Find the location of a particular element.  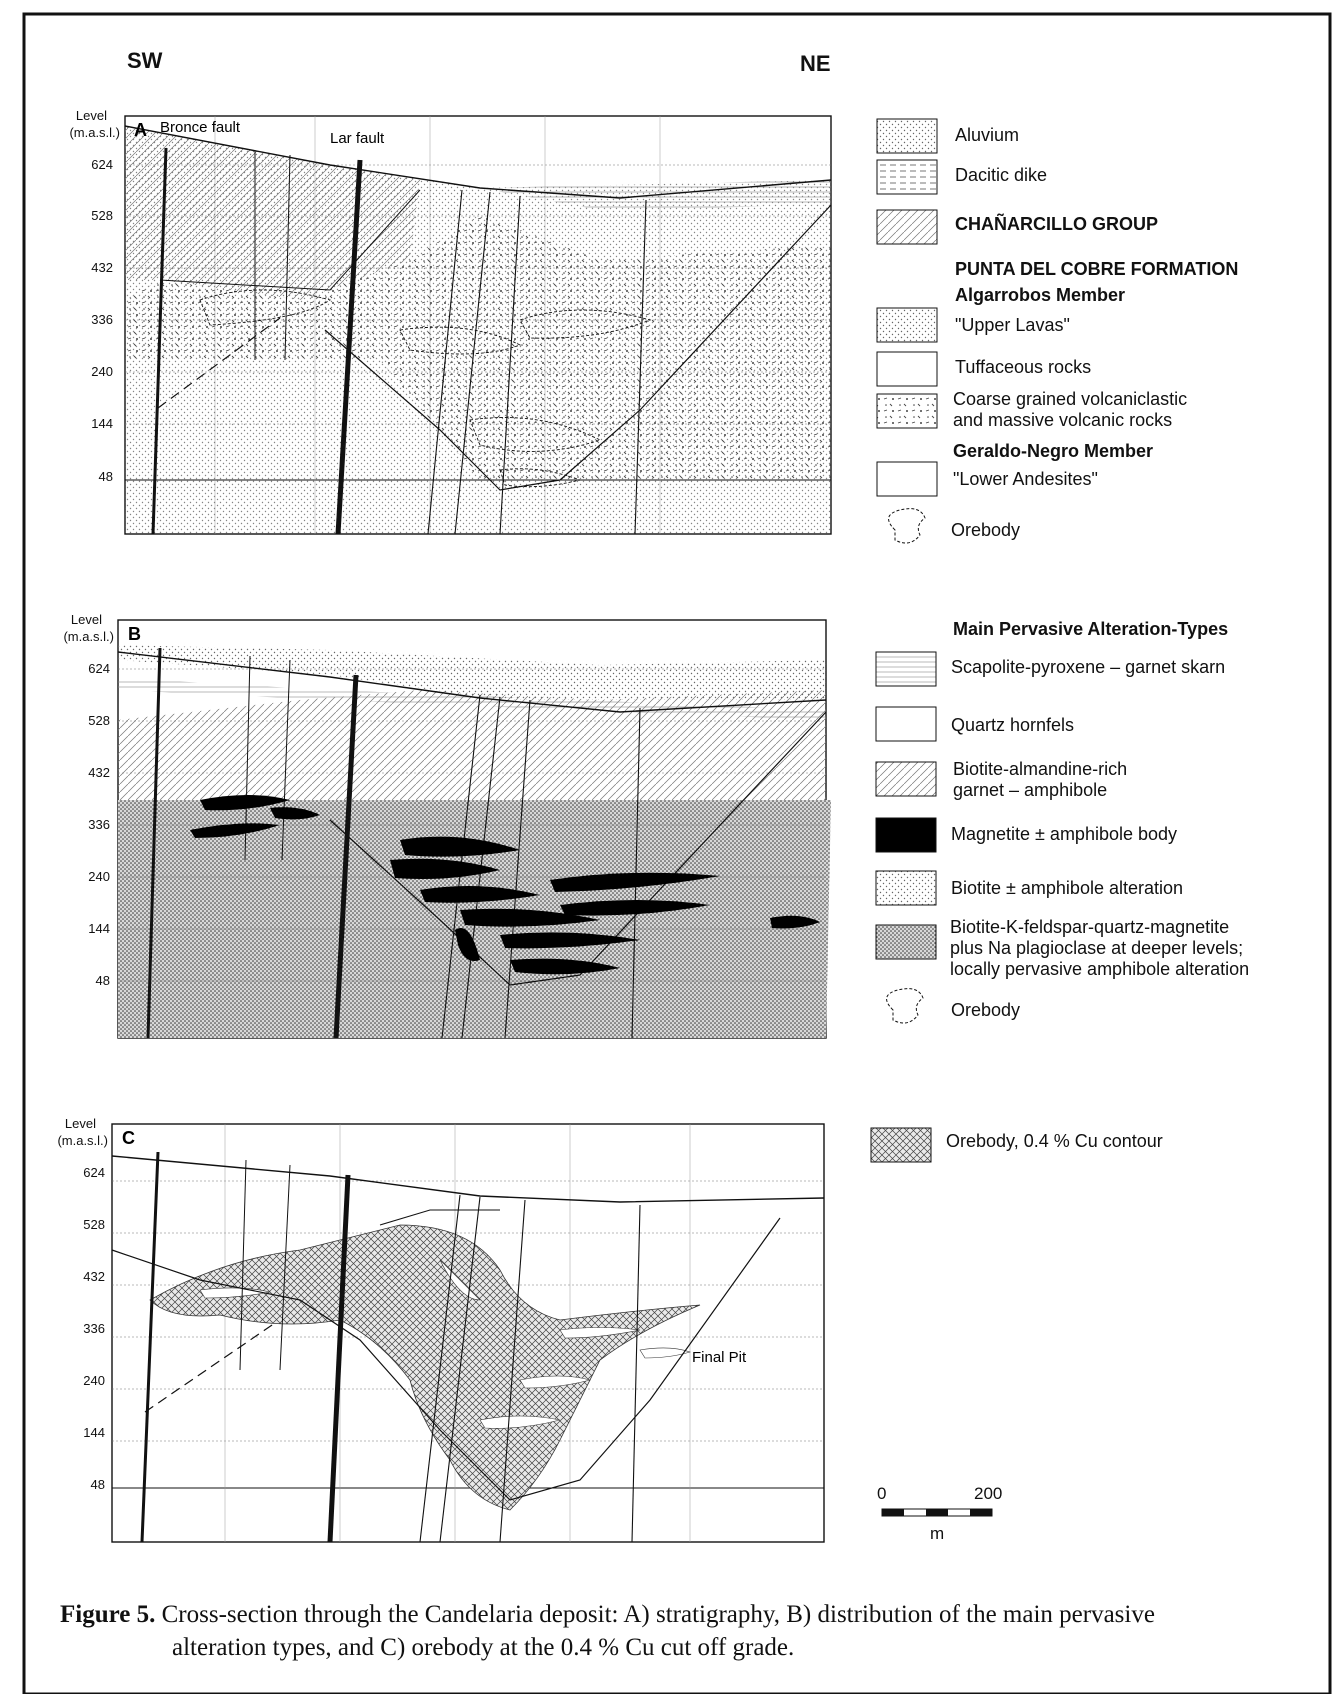

legend-upper-lavas: "Upper Lavas" is located at coordinates (1012, 325).